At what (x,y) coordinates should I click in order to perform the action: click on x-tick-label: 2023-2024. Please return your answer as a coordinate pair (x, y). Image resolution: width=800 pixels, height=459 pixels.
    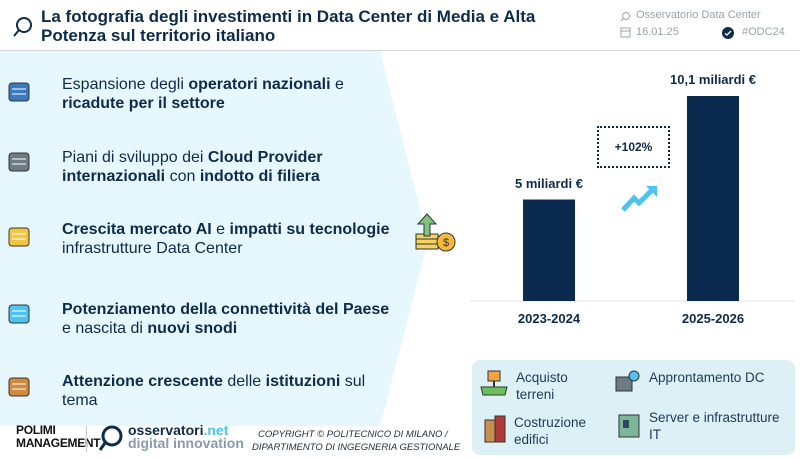
    Looking at the image, I should click on (549, 318).